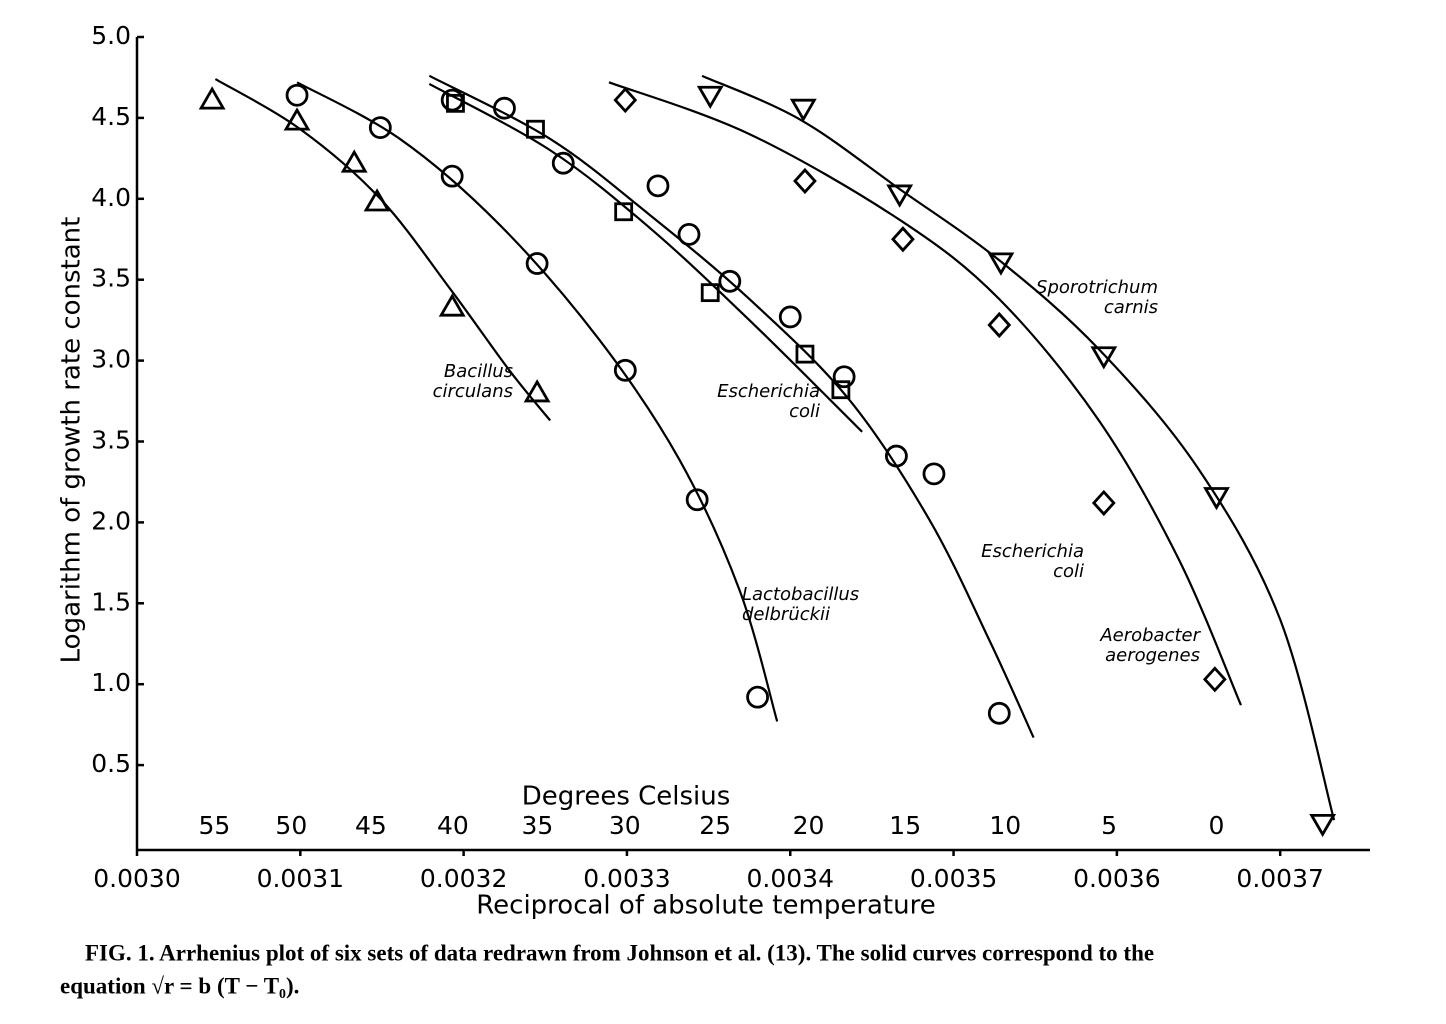 The image size is (1446, 1024). Describe the element at coordinates (111, 763) in the screenshot. I see `y-tick-label: 0.5` at that location.